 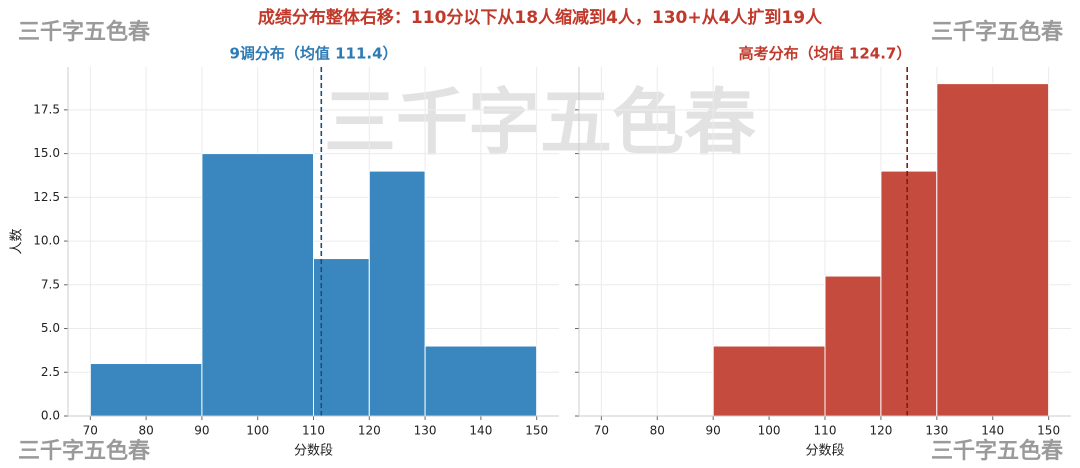 I want to click on y-tick-label: 5.0, so click(x=50, y=328).